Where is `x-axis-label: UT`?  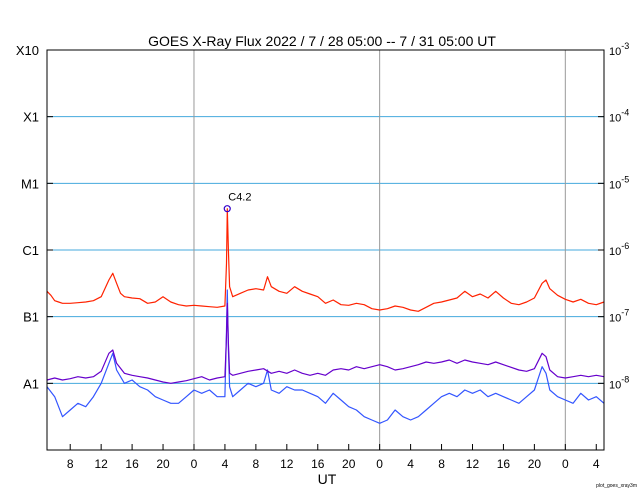
x-axis-label: UT is located at coordinates (327, 479).